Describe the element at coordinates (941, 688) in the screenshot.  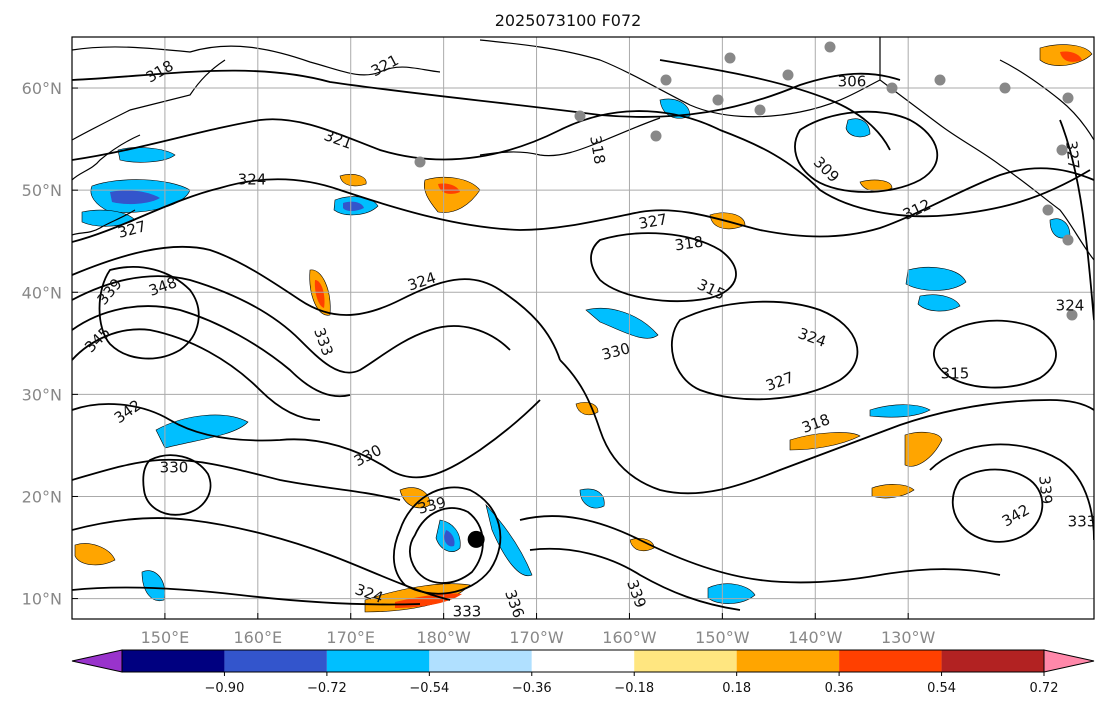
I see `colorbar-tick-label: 0.54` at that location.